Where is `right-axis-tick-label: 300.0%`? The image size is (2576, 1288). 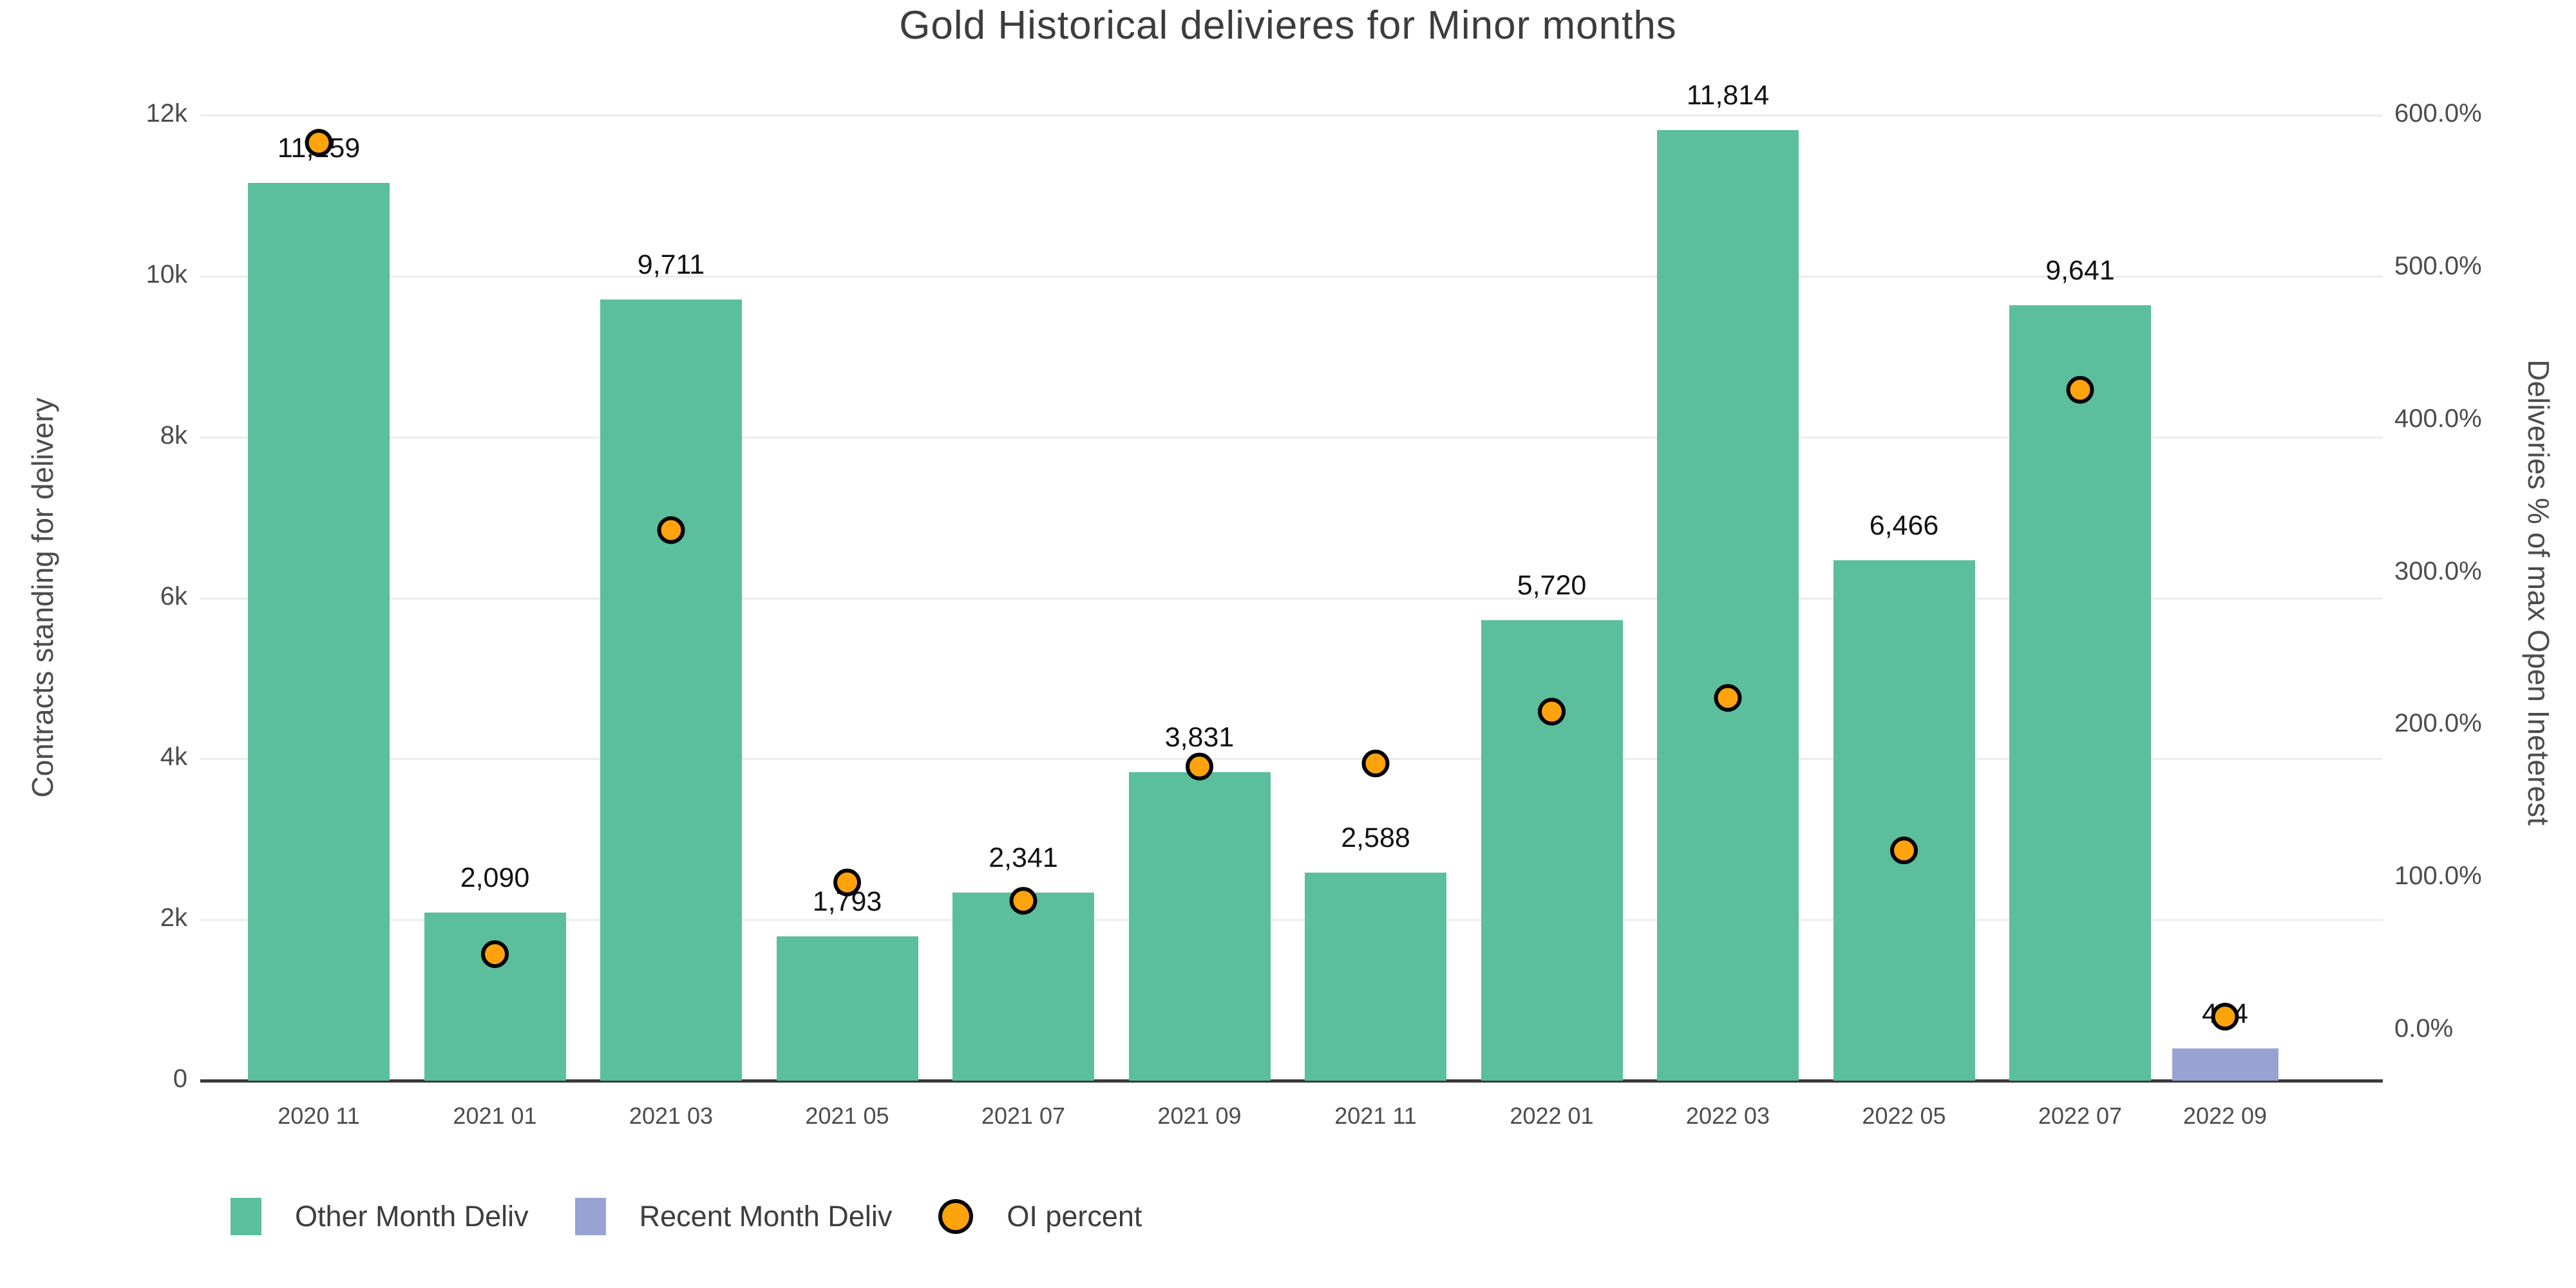
right-axis-tick-label: 300.0% is located at coordinates (2438, 570).